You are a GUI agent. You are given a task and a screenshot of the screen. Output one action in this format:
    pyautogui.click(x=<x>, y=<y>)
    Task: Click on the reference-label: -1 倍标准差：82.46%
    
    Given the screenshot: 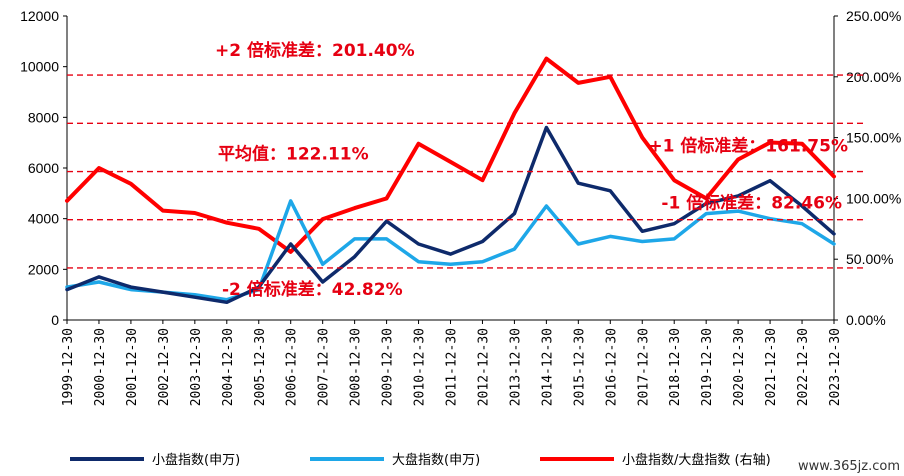 What is the action you would take?
    pyautogui.click(x=751, y=203)
    